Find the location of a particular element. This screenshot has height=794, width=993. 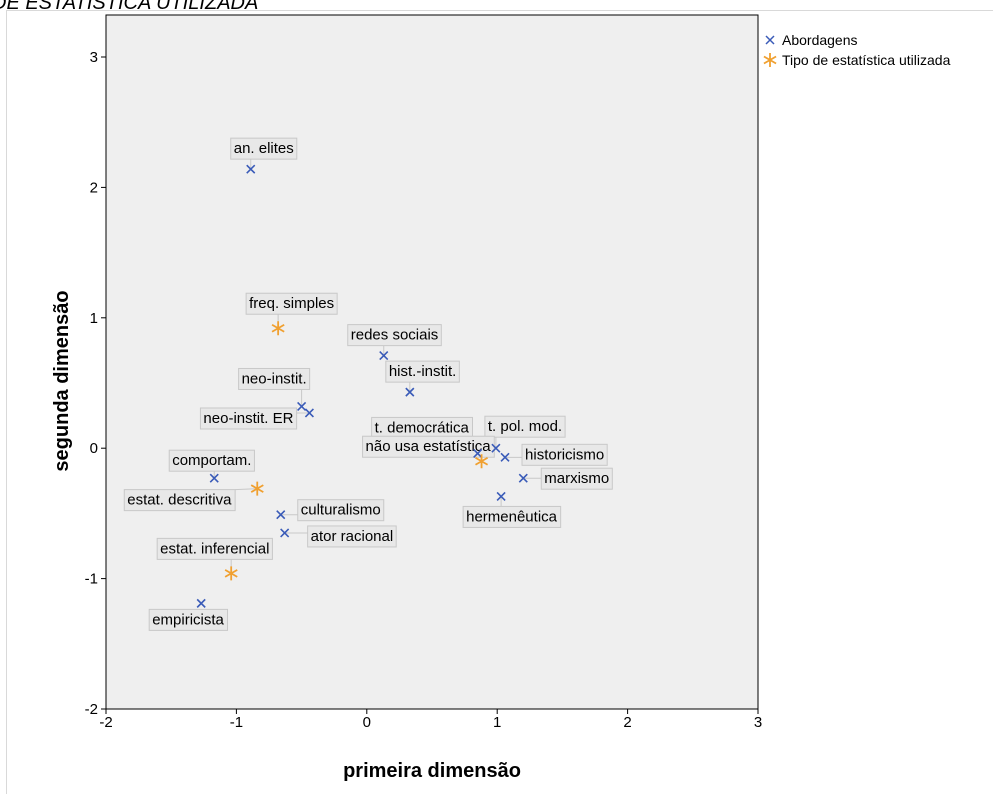

data-label: an. elites is located at coordinates (264, 148).